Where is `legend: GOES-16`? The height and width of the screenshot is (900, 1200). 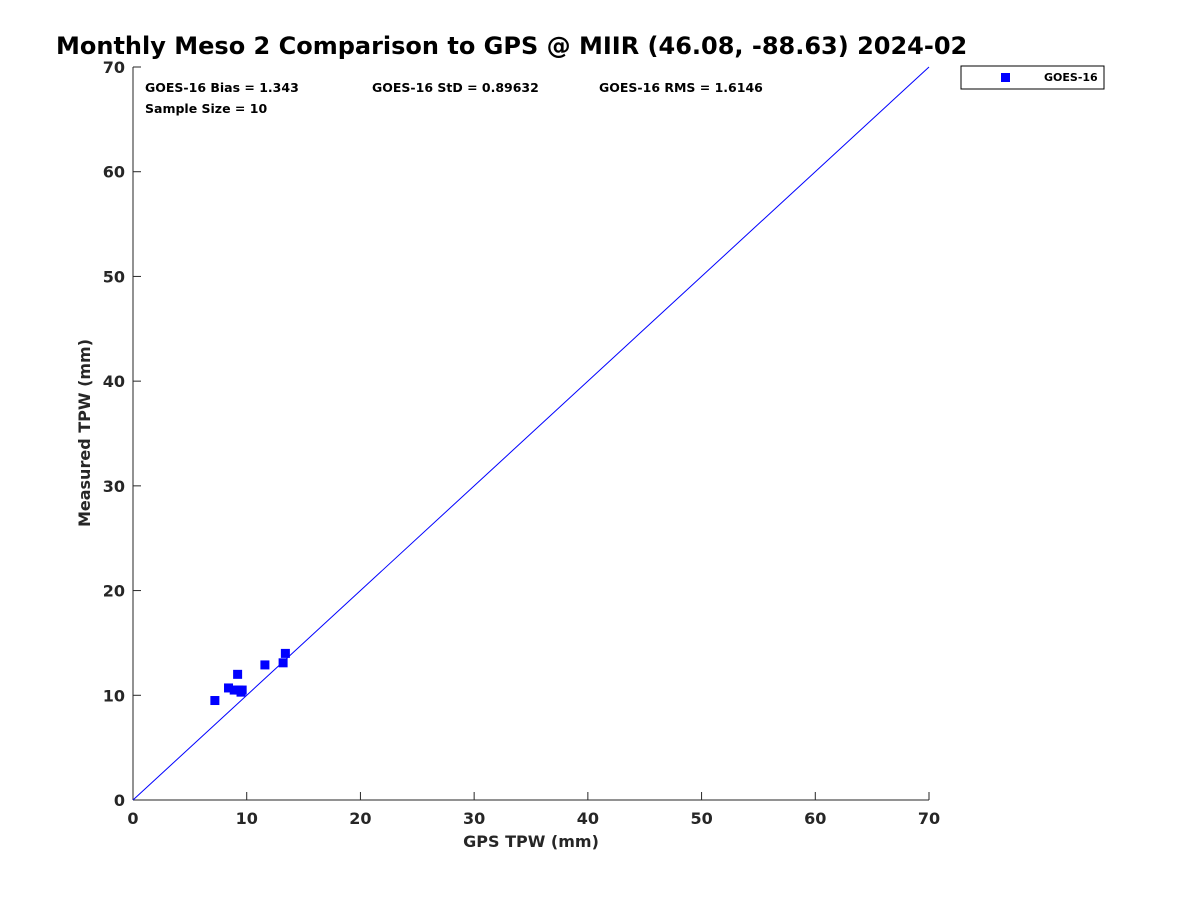
legend: GOES-16 is located at coordinates (1032, 77).